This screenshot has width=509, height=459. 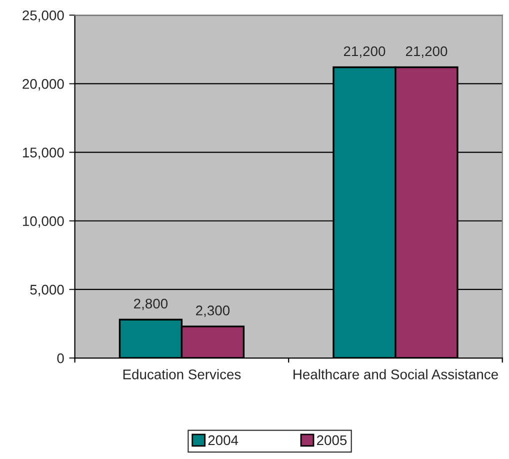 I want to click on legend-label: 2004, so click(x=223, y=440).